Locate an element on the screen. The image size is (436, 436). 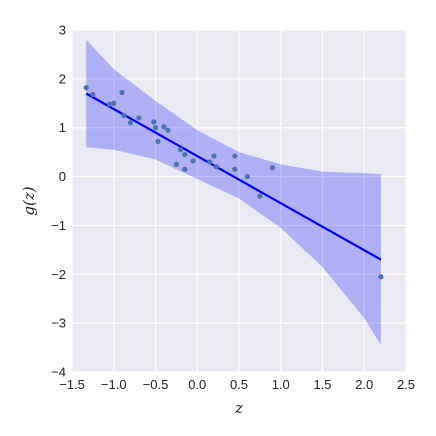
y-tick-label: 3 is located at coordinates (62, 30).